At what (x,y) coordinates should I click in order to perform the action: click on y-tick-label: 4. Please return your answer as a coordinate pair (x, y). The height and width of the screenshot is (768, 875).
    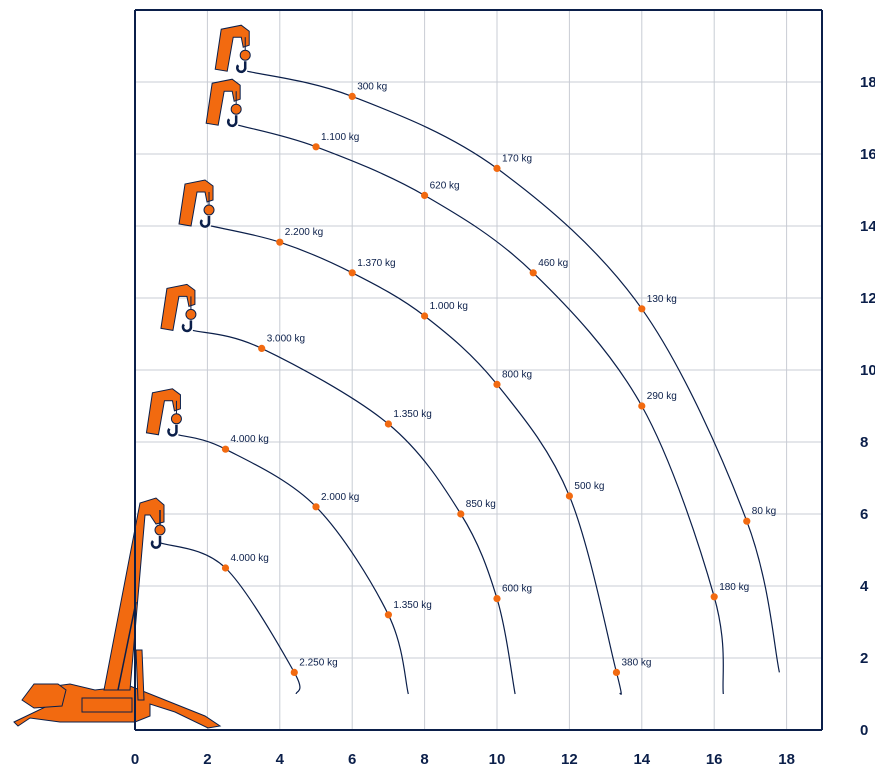
    Looking at the image, I should click on (864, 586).